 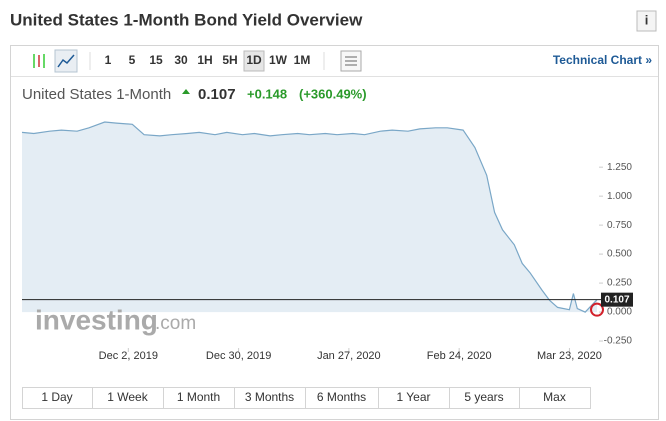 I want to click on price-change: +0.148, so click(x=267, y=93).